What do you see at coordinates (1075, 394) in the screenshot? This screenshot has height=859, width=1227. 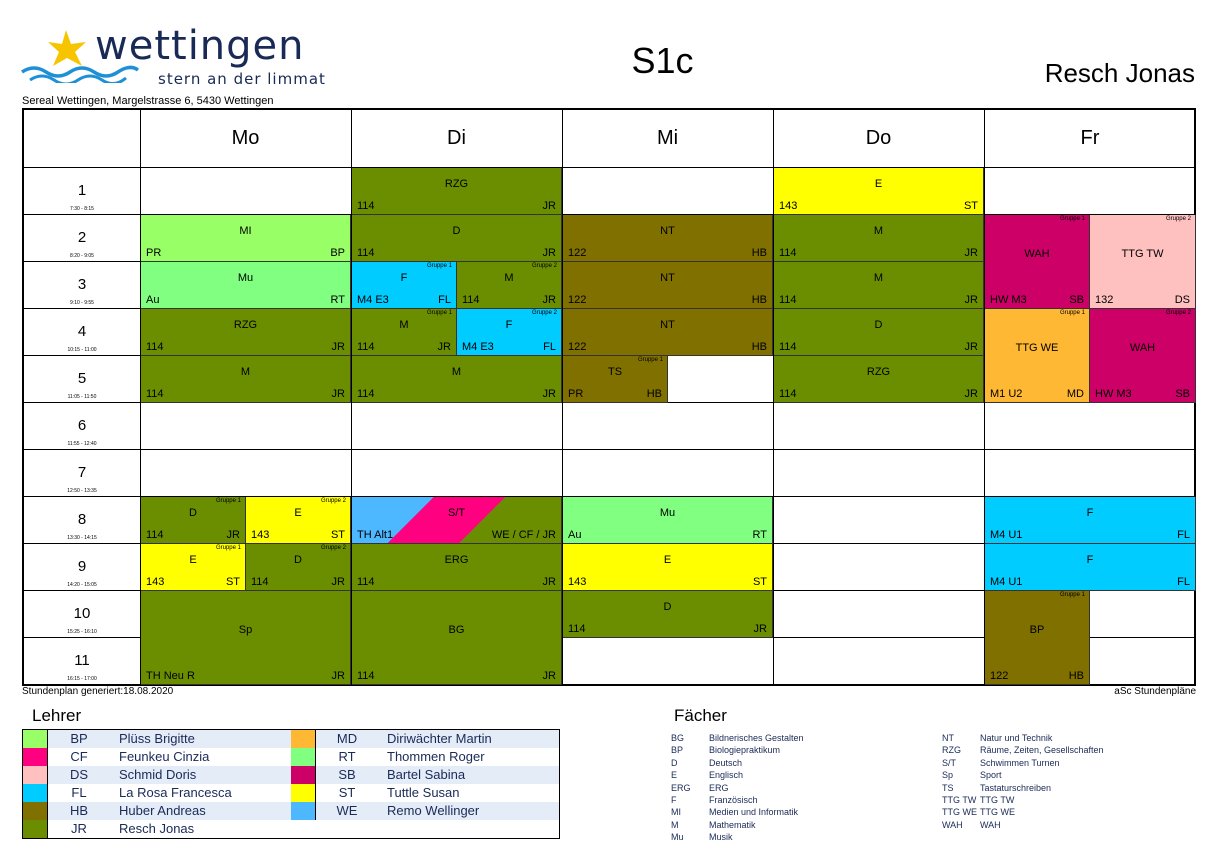 I see `lesson-teacher: MD` at bounding box center [1075, 394].